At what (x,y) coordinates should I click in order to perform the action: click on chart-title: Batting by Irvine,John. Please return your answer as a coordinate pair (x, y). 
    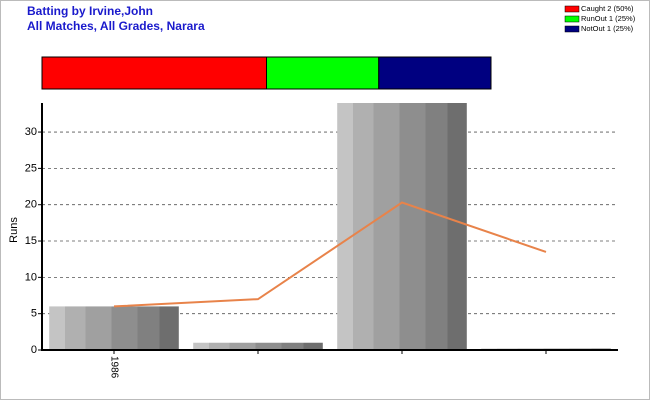
    Looking at the image, I should click on (90, 11).